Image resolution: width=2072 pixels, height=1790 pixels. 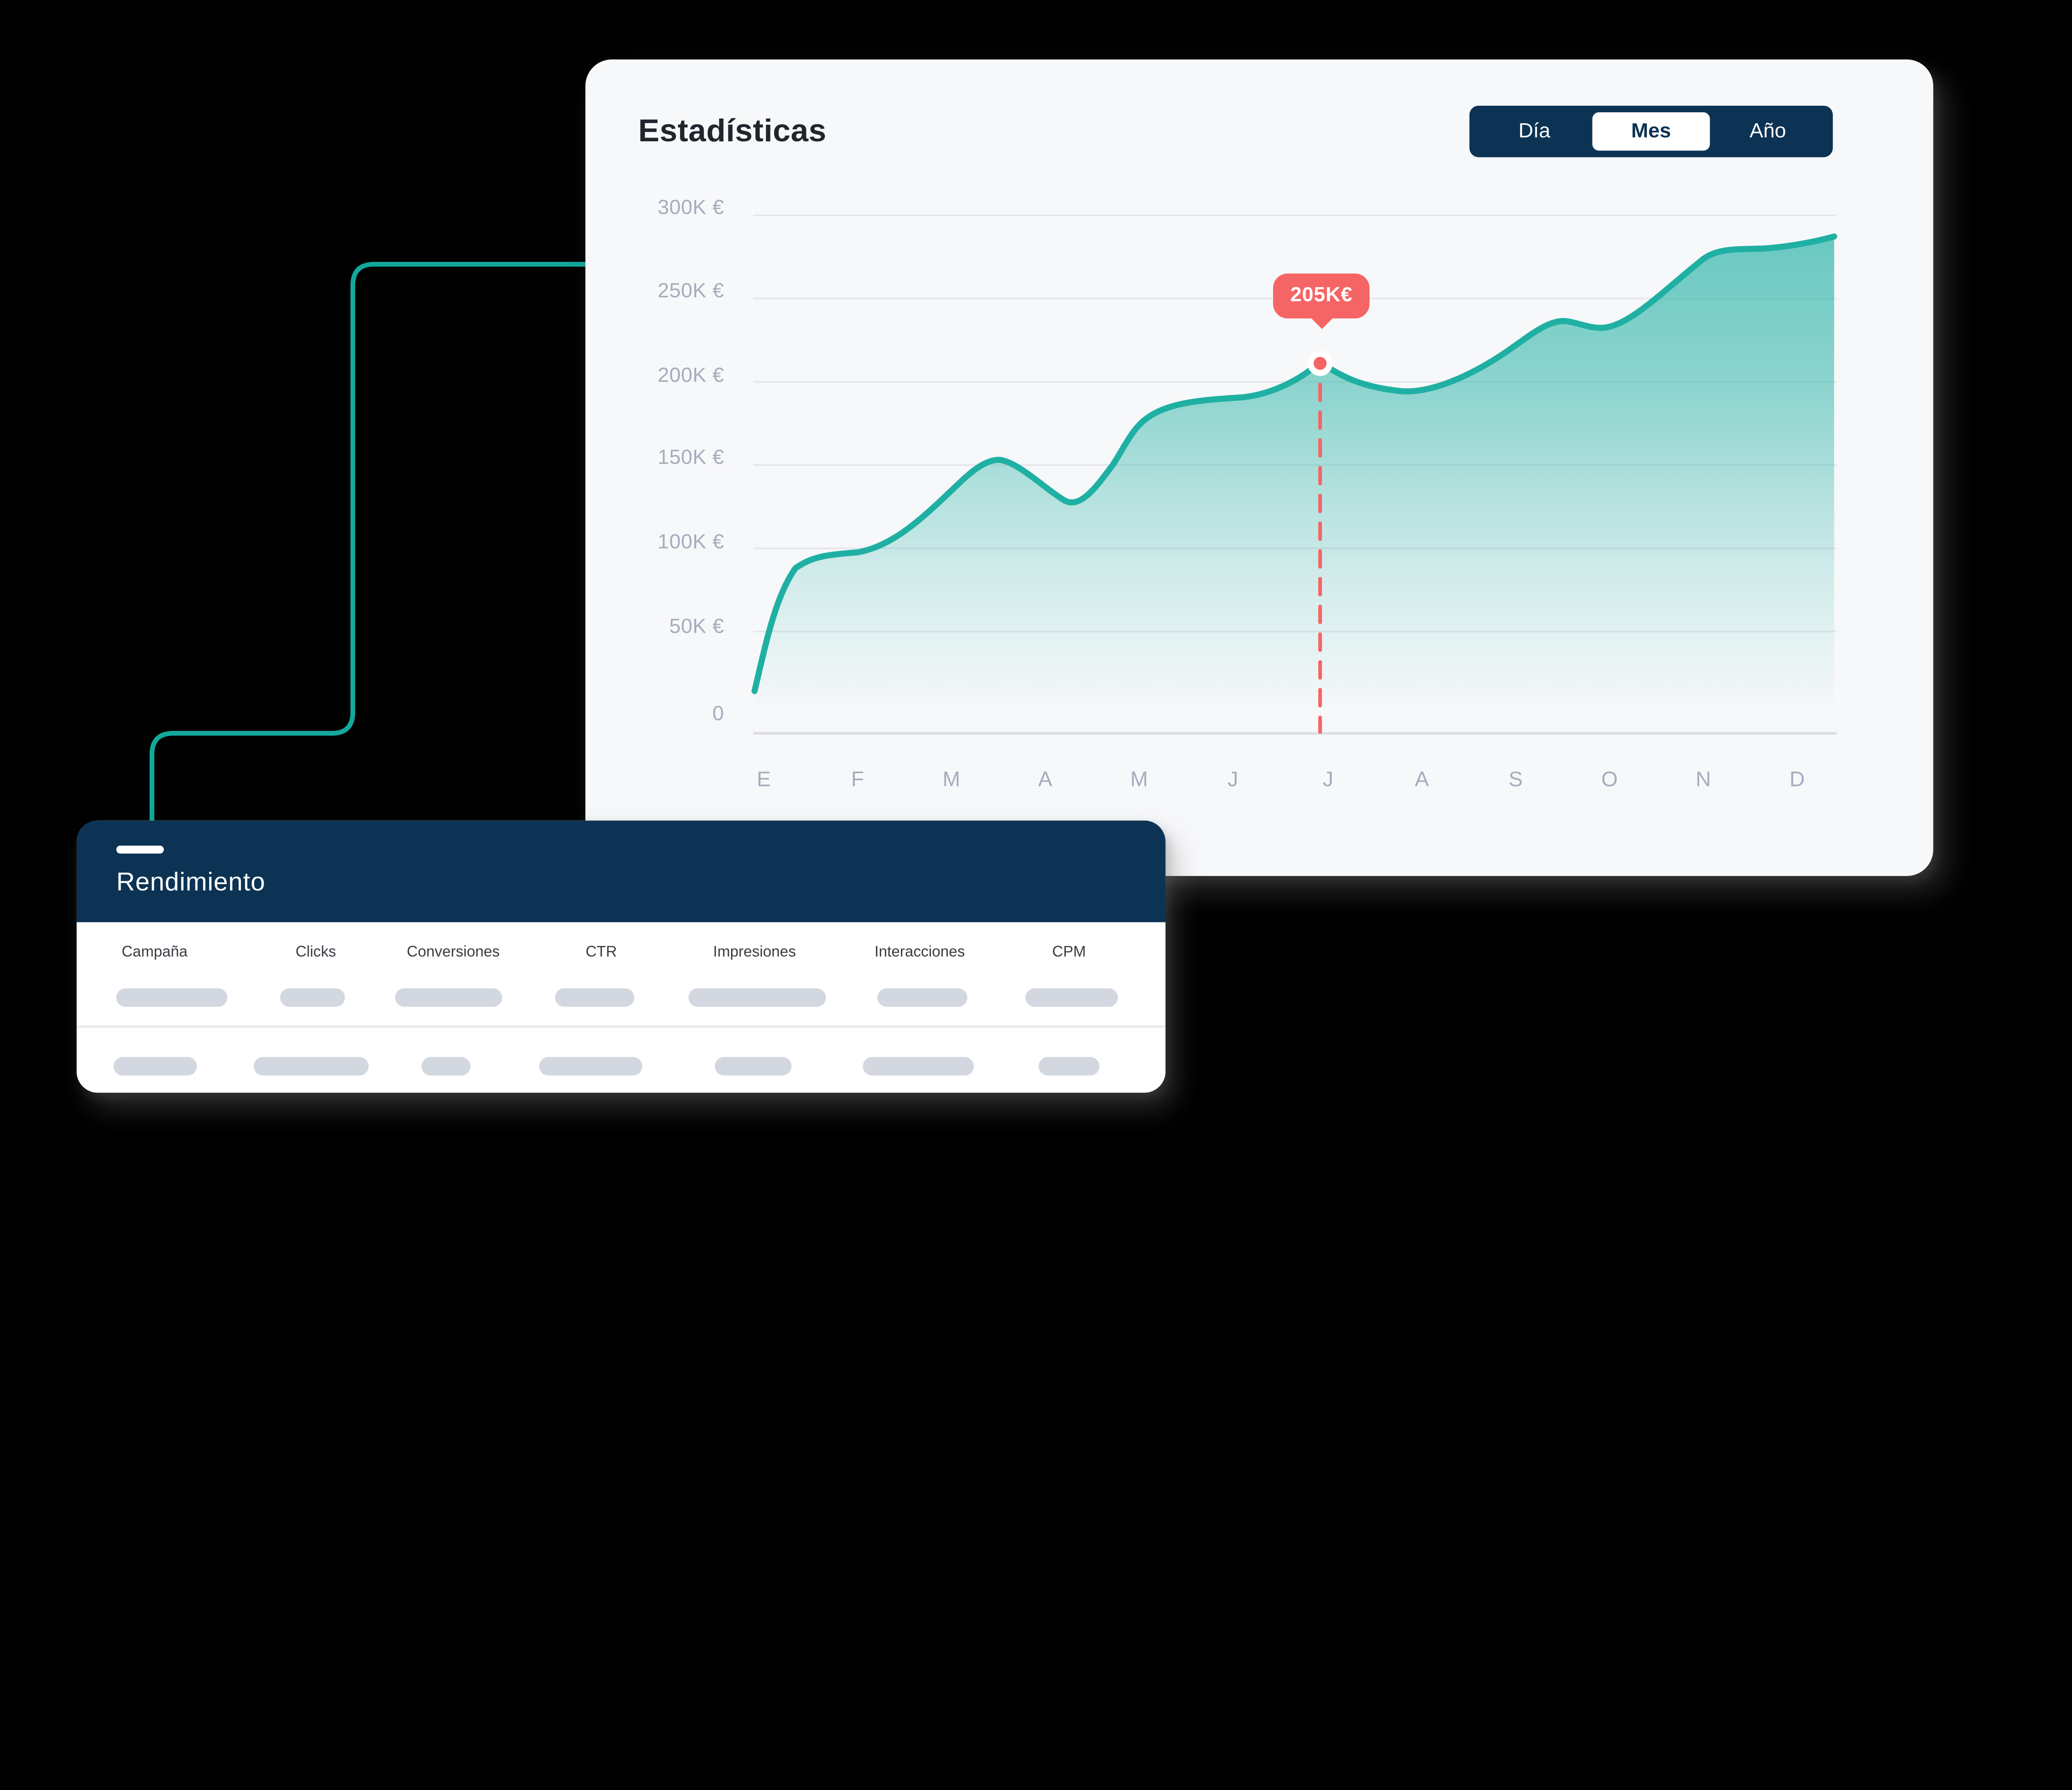 I want to click on column-header-cpm: CPM, so click(x=1069, y=953).